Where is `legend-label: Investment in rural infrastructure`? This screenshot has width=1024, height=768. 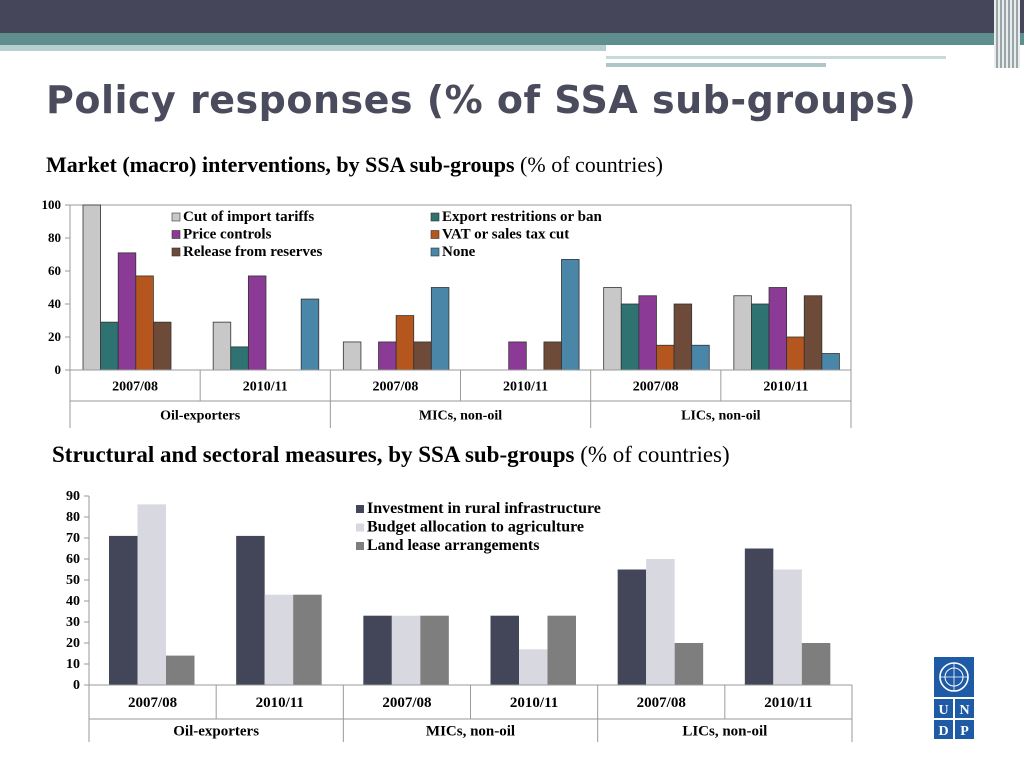
legend-label: Investment in rural infrastructure is located at coordinates (484, 508).